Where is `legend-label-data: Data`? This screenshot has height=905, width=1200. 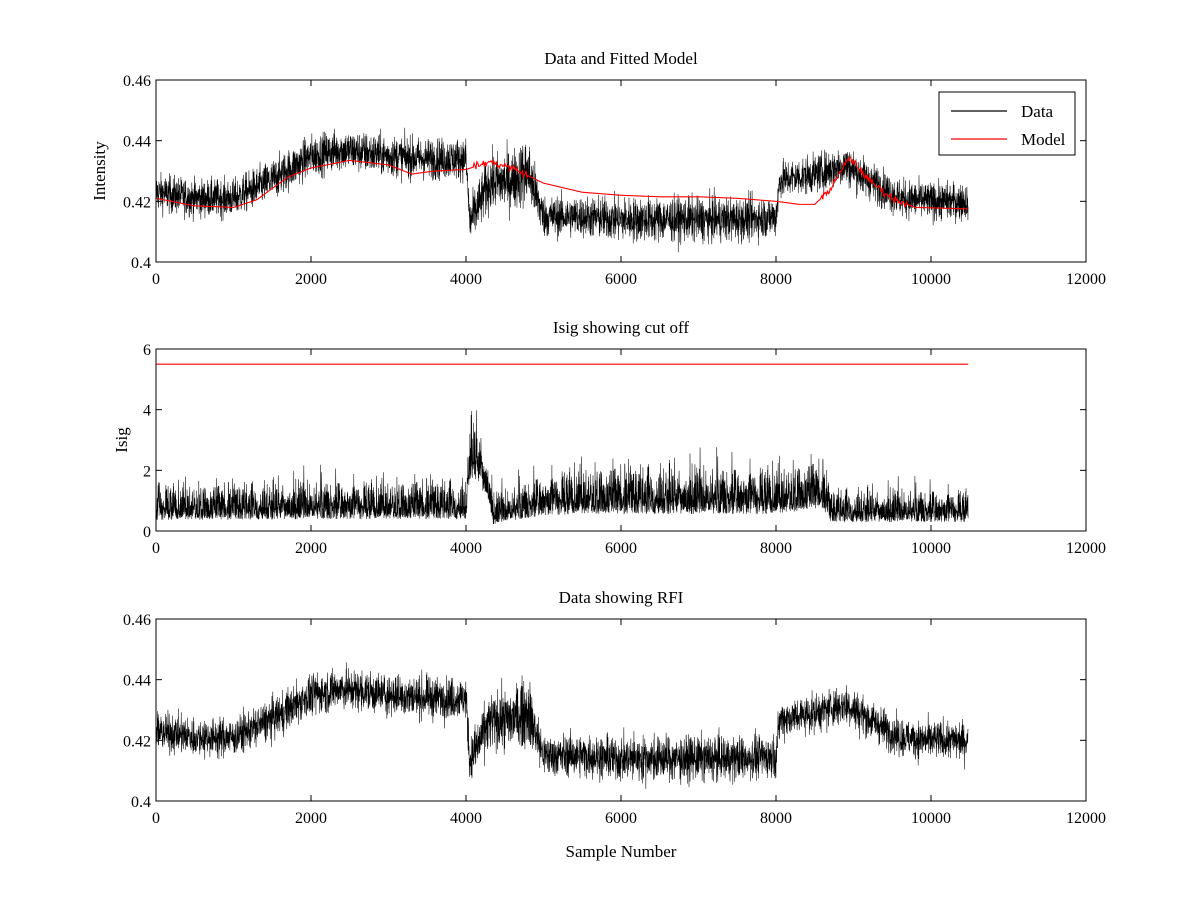 legend-label-data: Data is located at coordinates (1037, 111).